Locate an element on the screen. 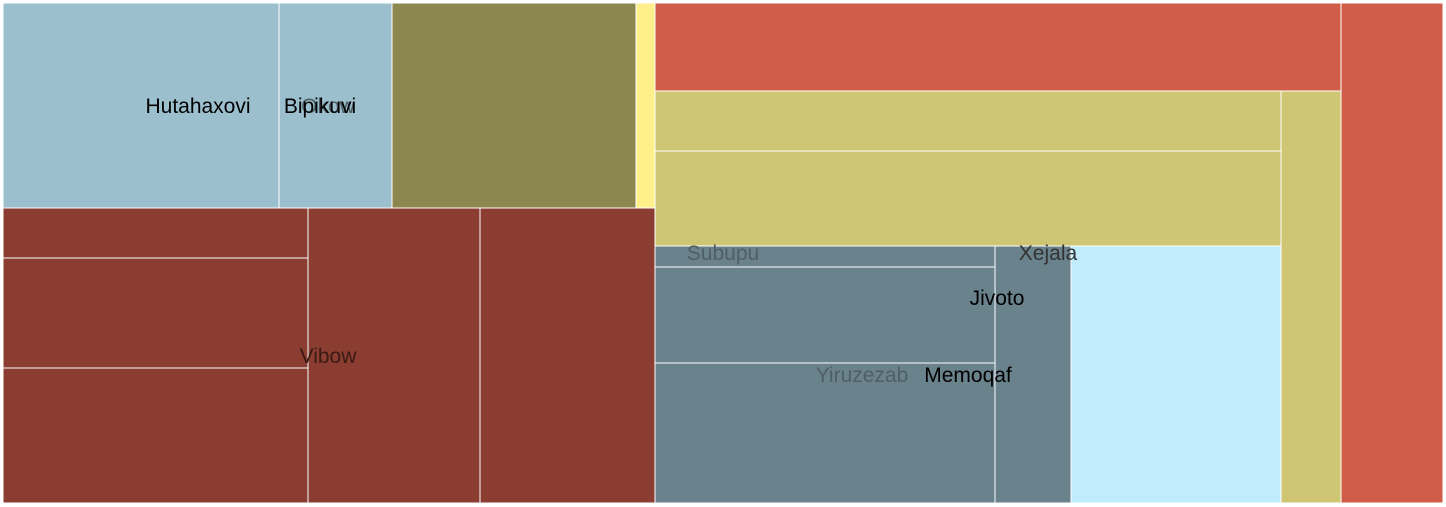 The image size is (1446, 507). label-memoqaf: Memoqaf is located at coordinates (968, 375).